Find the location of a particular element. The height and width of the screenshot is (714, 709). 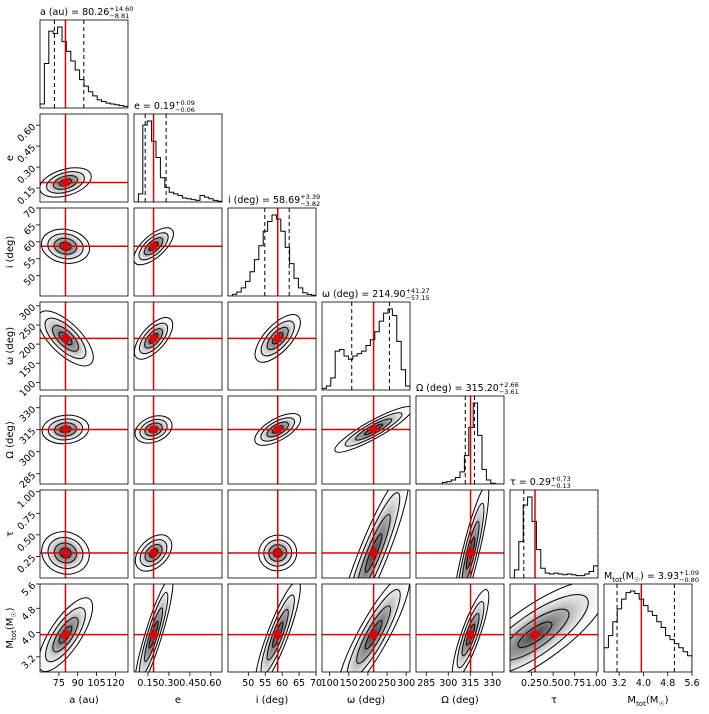

title-part: a (au) = 80.26 is located at coordinates (74, 12).